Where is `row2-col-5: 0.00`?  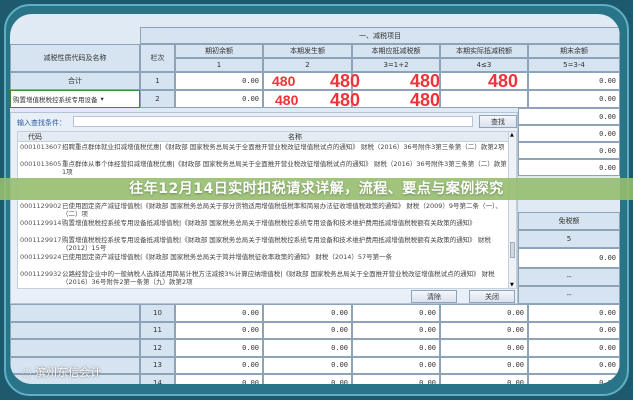 row2-col-5: 0.00 is located at coordinates (574, 99).